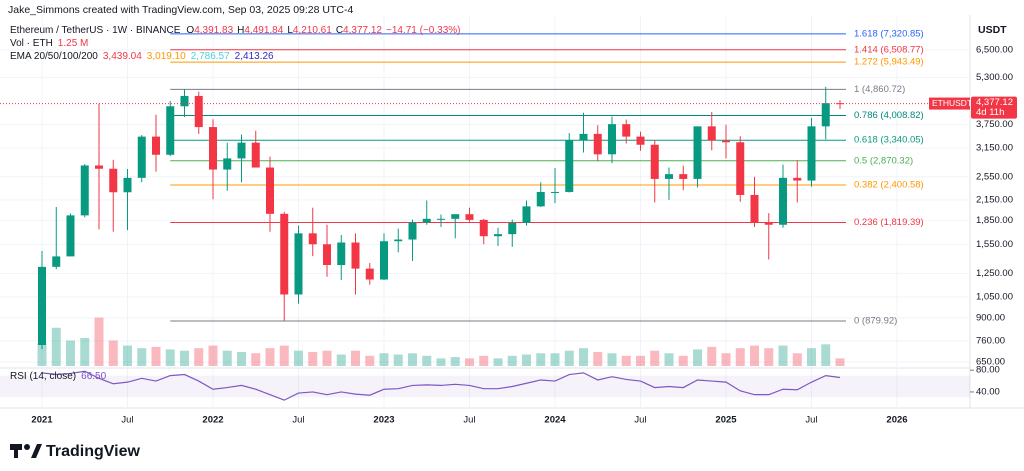  What do you see at coordinates (994, 124) in the screenshot?
I see `y-tick-label: 3,750.00` at bounding box center [994, 124].